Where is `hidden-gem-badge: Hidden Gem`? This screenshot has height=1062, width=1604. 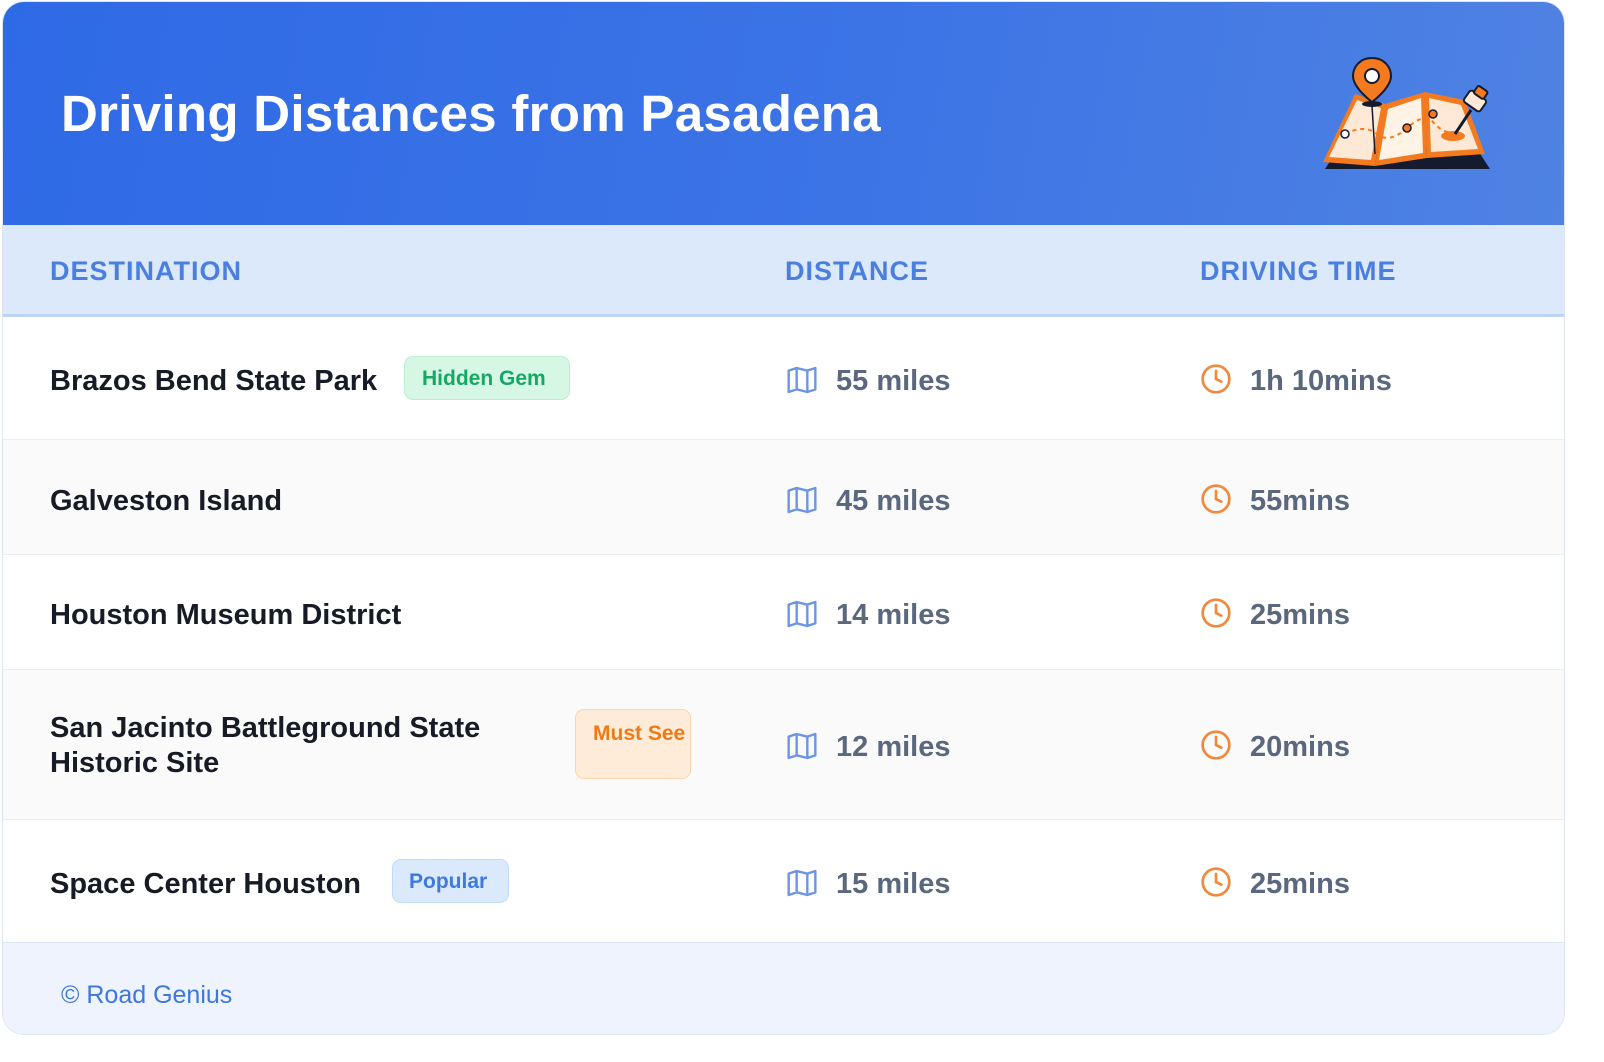
hidden-gem-badge: Hidden Gem is located at coordinates (487, 378).